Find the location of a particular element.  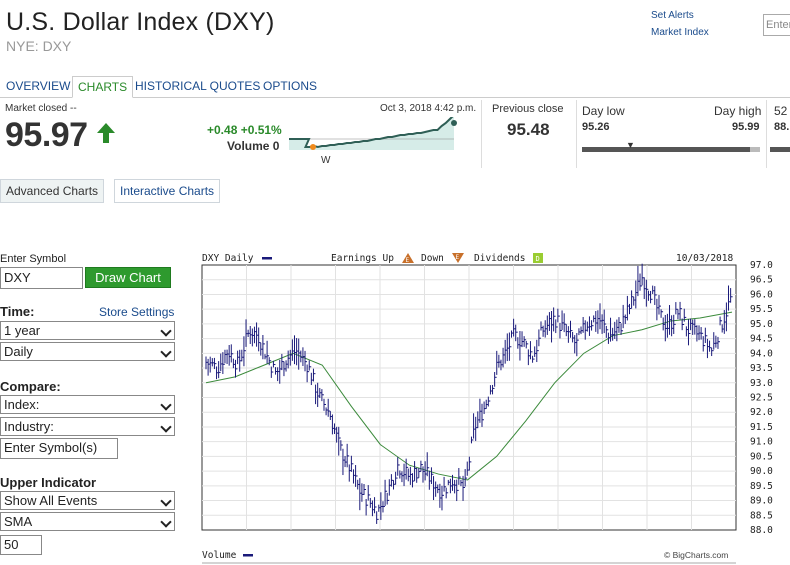

y-tick-label: 90.5 is located at coordinates (761, 456).